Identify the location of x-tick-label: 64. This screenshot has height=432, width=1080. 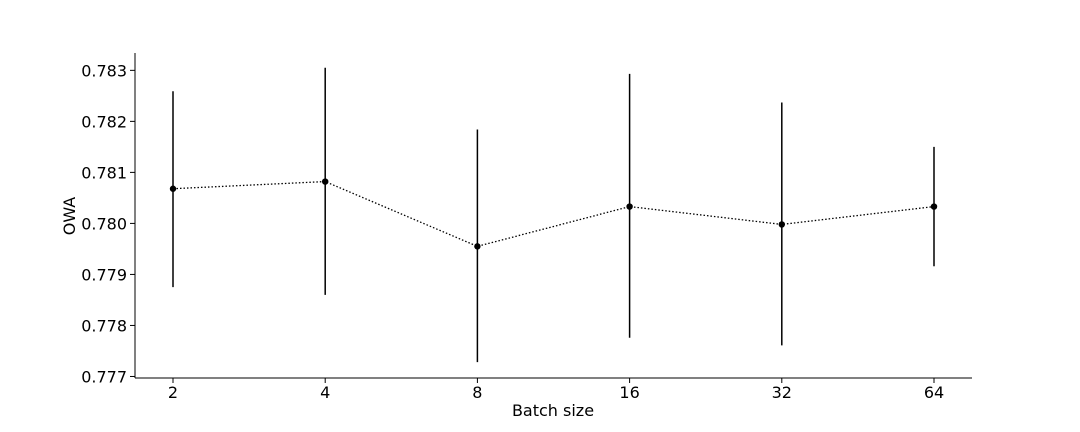
(934, 392).